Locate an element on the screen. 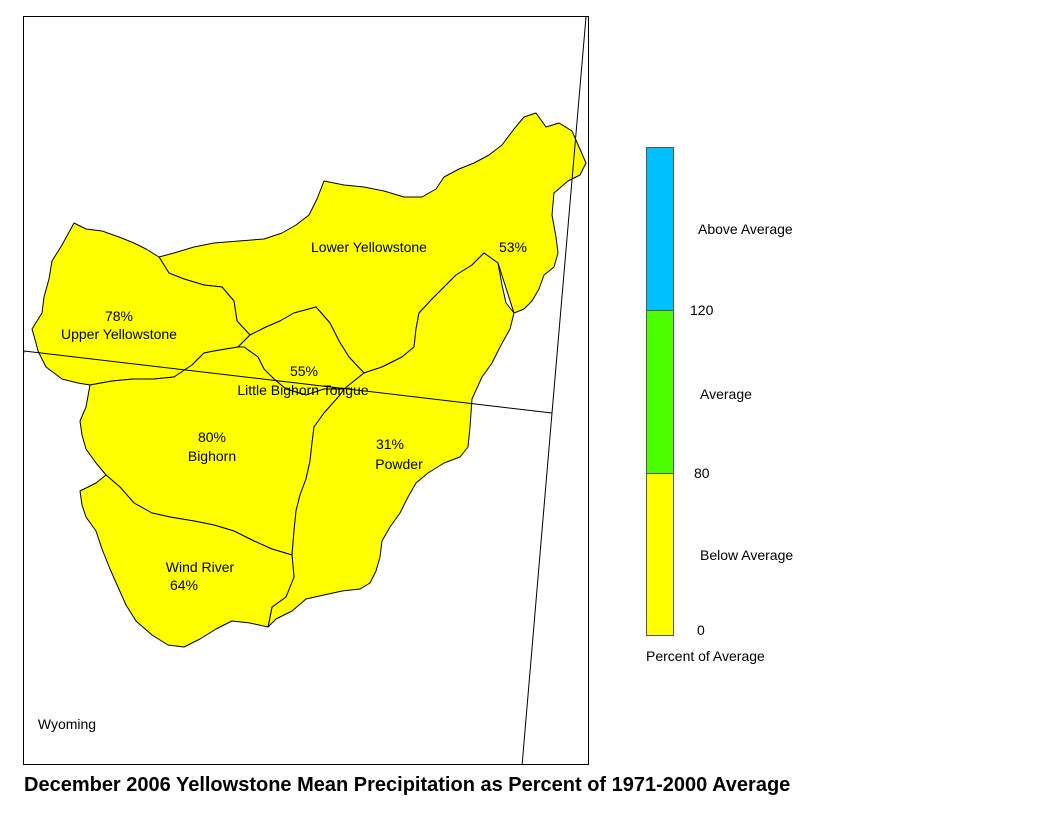 Image resolution: width=1056 pixels, height=816 pixels. legend-above-average-label: Above Average is located at coordinates (745, 229).